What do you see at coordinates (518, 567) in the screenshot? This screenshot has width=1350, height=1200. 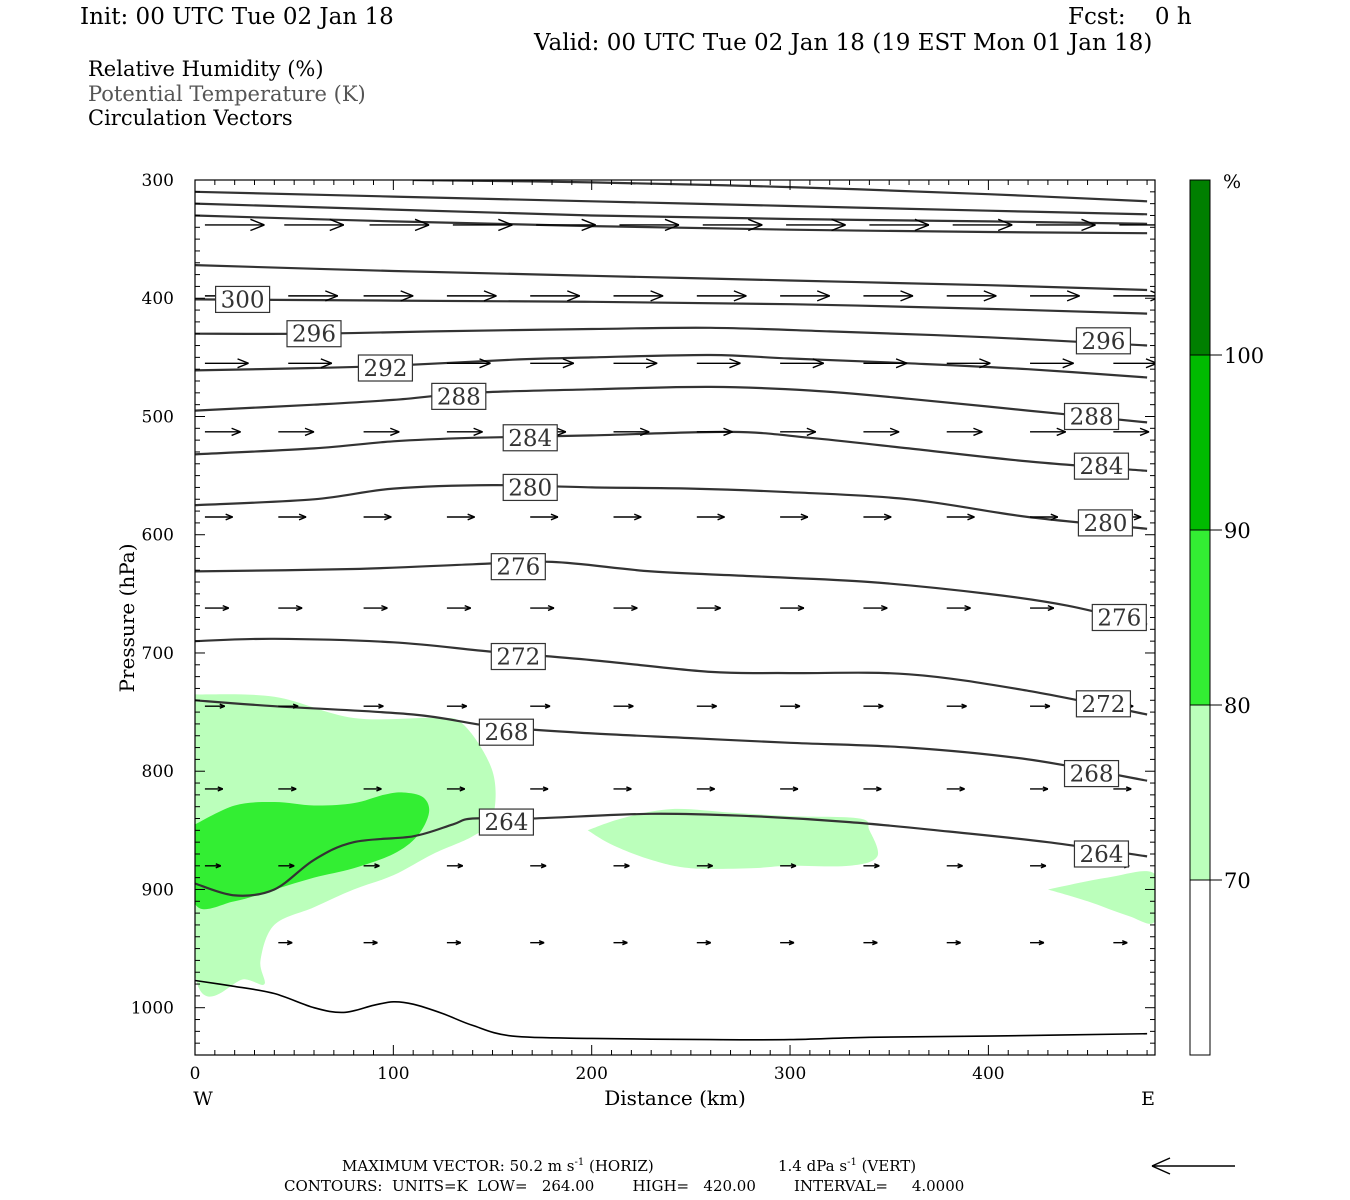 I see `contour-label-276-0: 276` at bounding box center [518, 567].